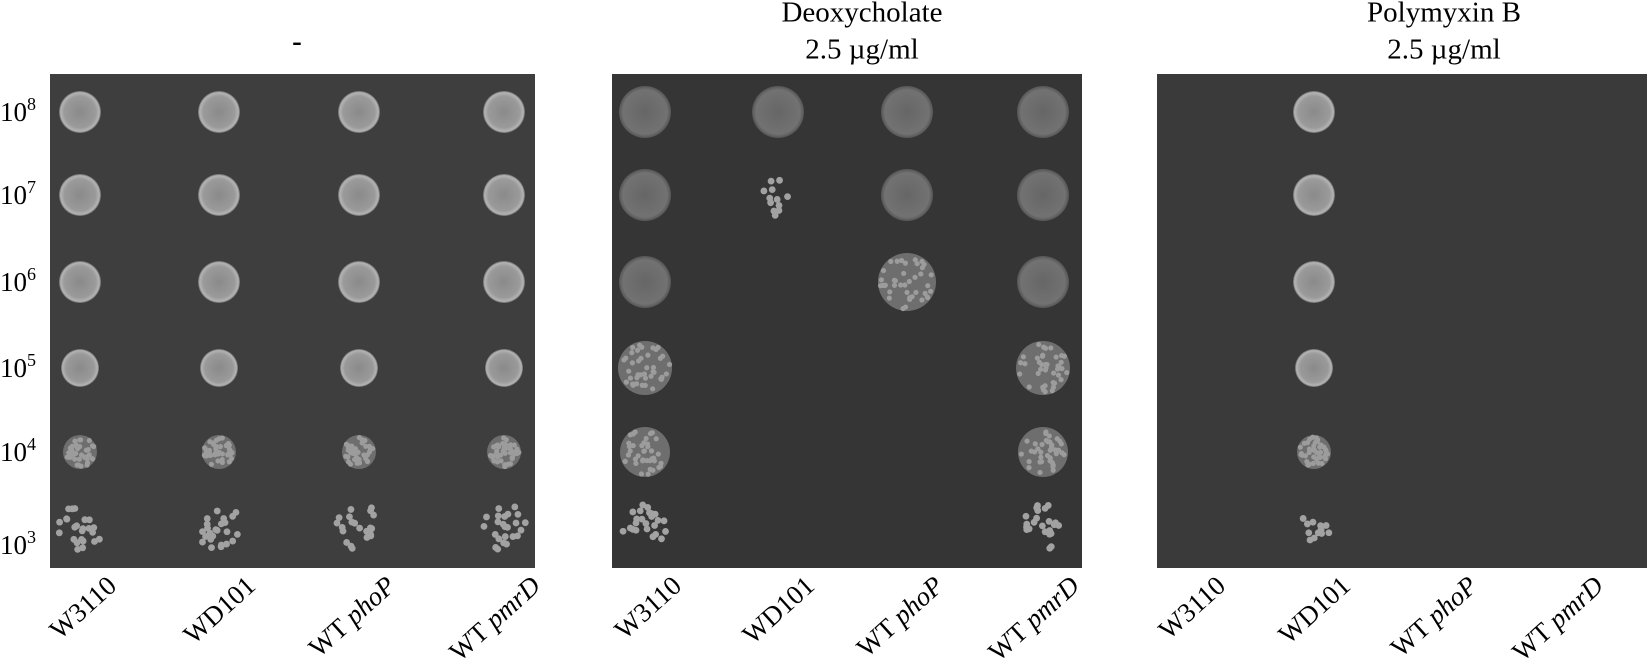 The image size is (1650, 669). What do you see at coordinates (31, 187) in the screenshot?
I see `dilution-exponent: 7` at bounding box center [31, 187].